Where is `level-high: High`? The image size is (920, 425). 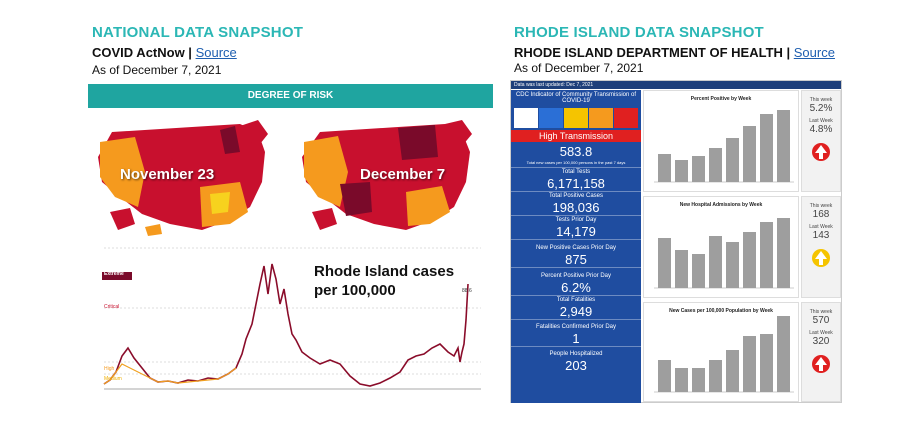 level-high: High is located at coordinates (109, 369).